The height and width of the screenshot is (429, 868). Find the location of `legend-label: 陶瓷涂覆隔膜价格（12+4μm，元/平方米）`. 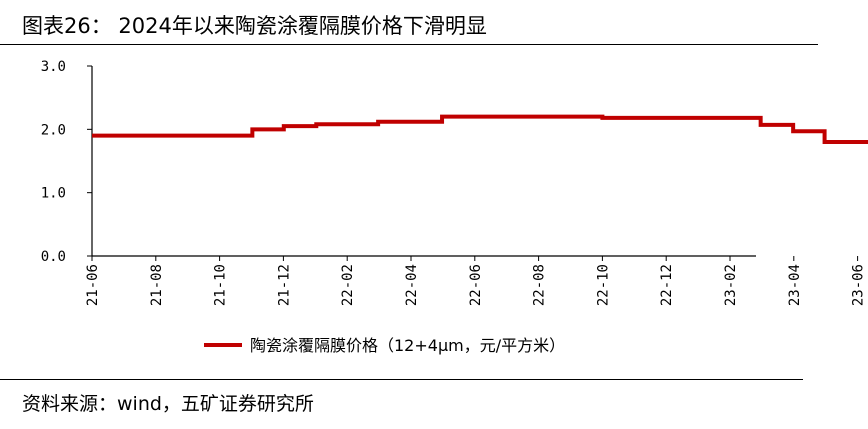

legend-label: 陶瓷涂覆隔膜价格（12+4μm，元/平方米） is located at coordinates (407, 345).